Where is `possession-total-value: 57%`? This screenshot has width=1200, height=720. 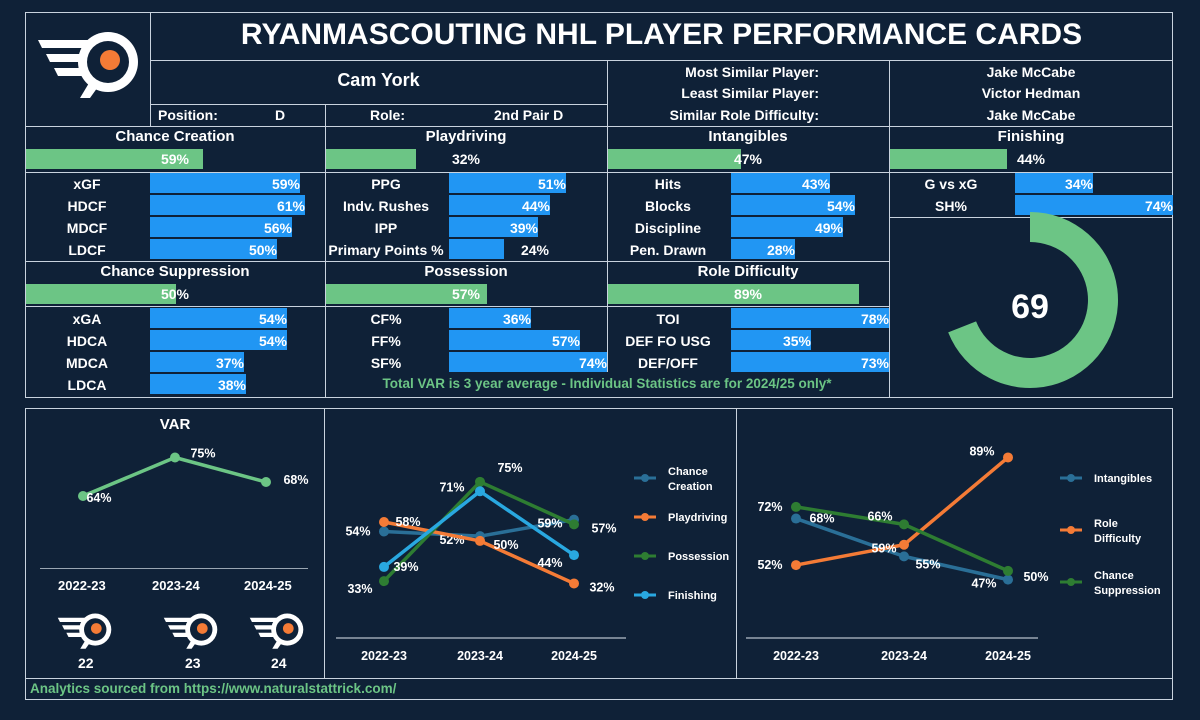 possession-total-value: 57% is located at coordinates (466, 294).